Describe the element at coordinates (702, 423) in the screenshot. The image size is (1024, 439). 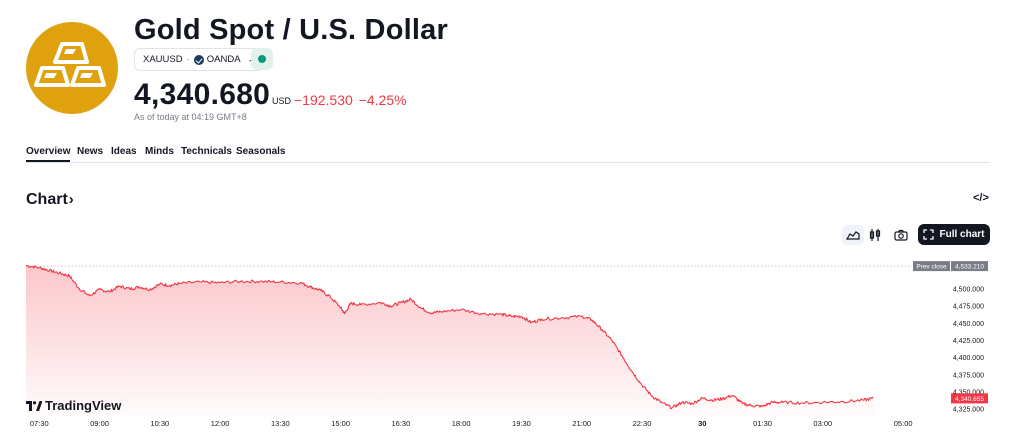
I see `x-tick-label: 30` at that location.